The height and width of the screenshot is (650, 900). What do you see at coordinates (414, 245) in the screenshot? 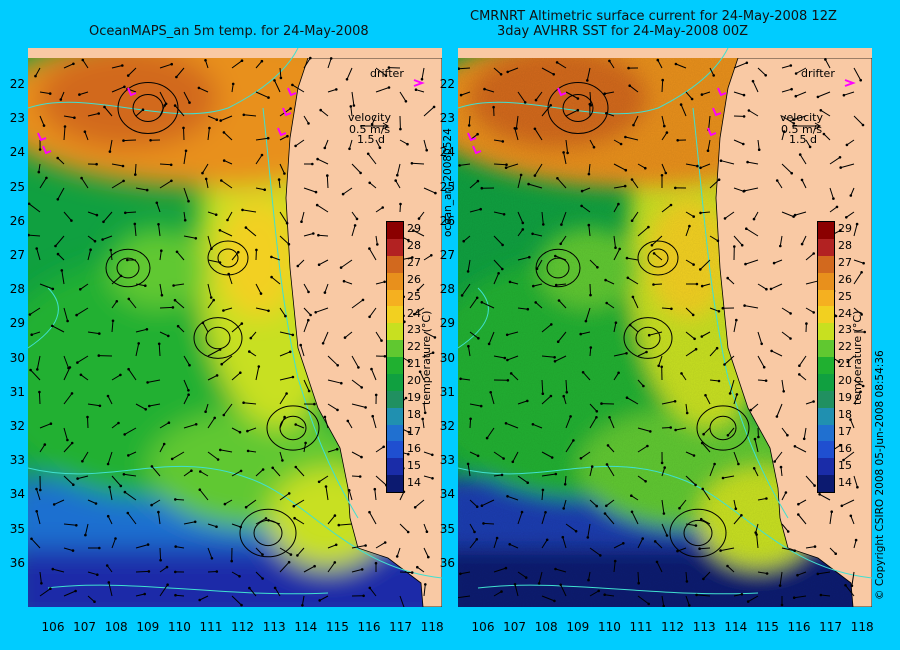
I see `colorbar-tick-label: 28` at bounding box center [414, 245].